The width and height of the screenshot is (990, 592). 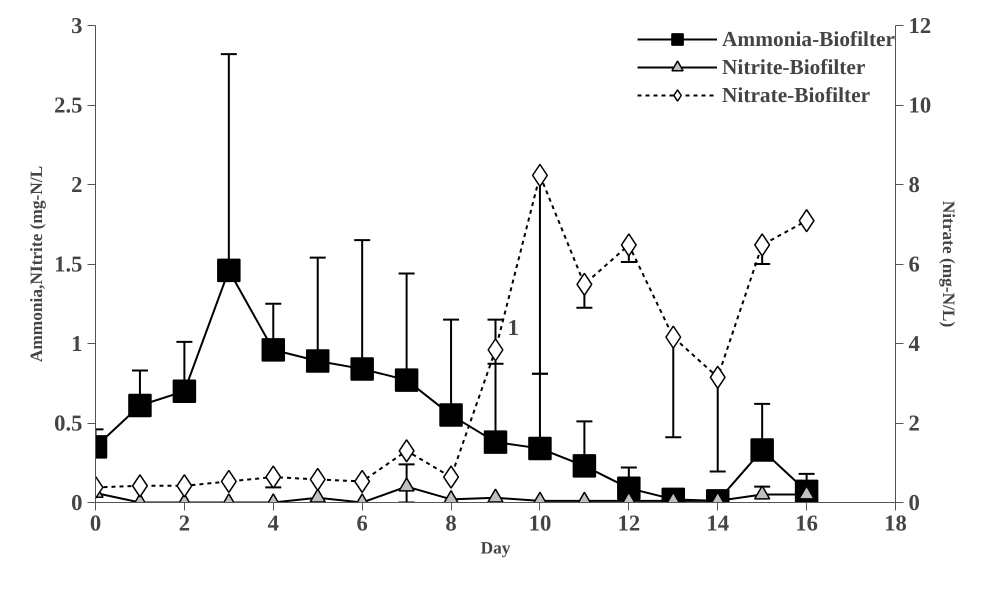 What do you see at coordinates (914, 264) in the screenshot?
I see `y2-tick-label: 6` at bounding box center [914, 264].